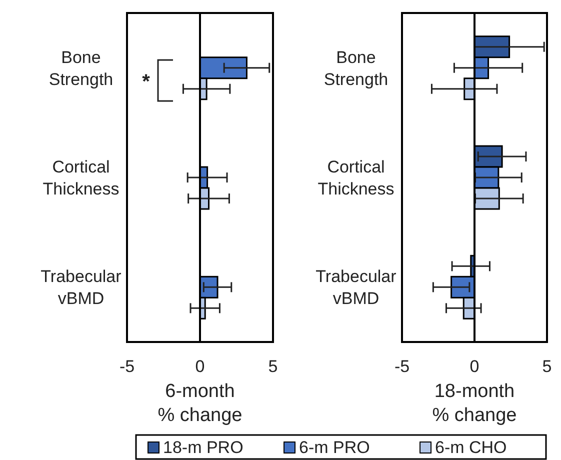  I want to click on x-axis-title: 18-month % change, so click(474, 403).